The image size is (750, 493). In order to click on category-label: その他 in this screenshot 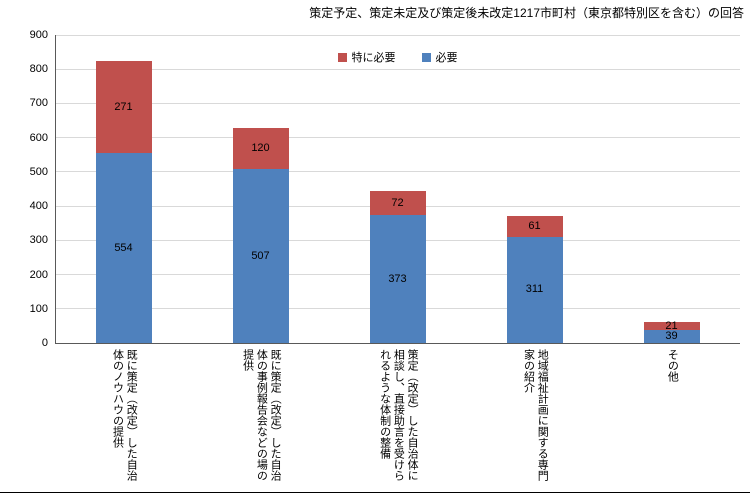, I will do `click(671, 420)`.